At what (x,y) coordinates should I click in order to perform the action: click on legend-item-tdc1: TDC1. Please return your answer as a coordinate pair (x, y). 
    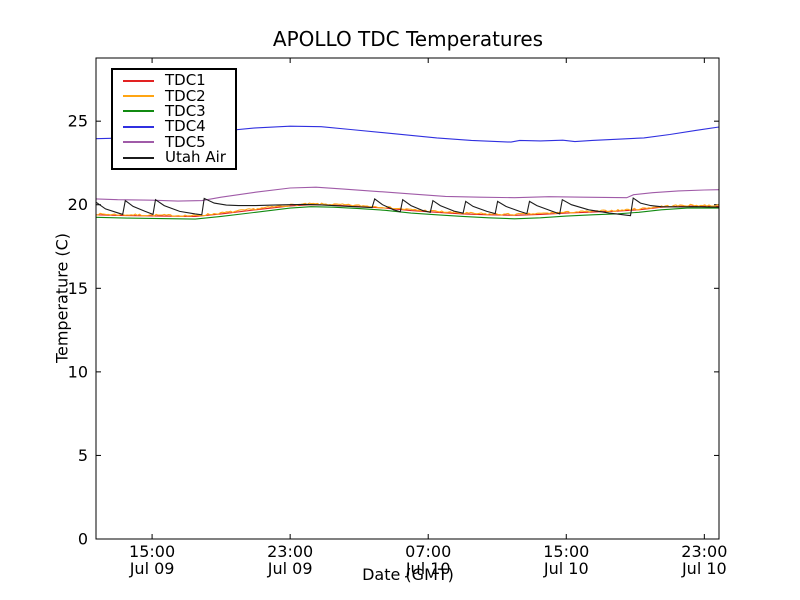
    Looking at the image, I should click on (174, 80).